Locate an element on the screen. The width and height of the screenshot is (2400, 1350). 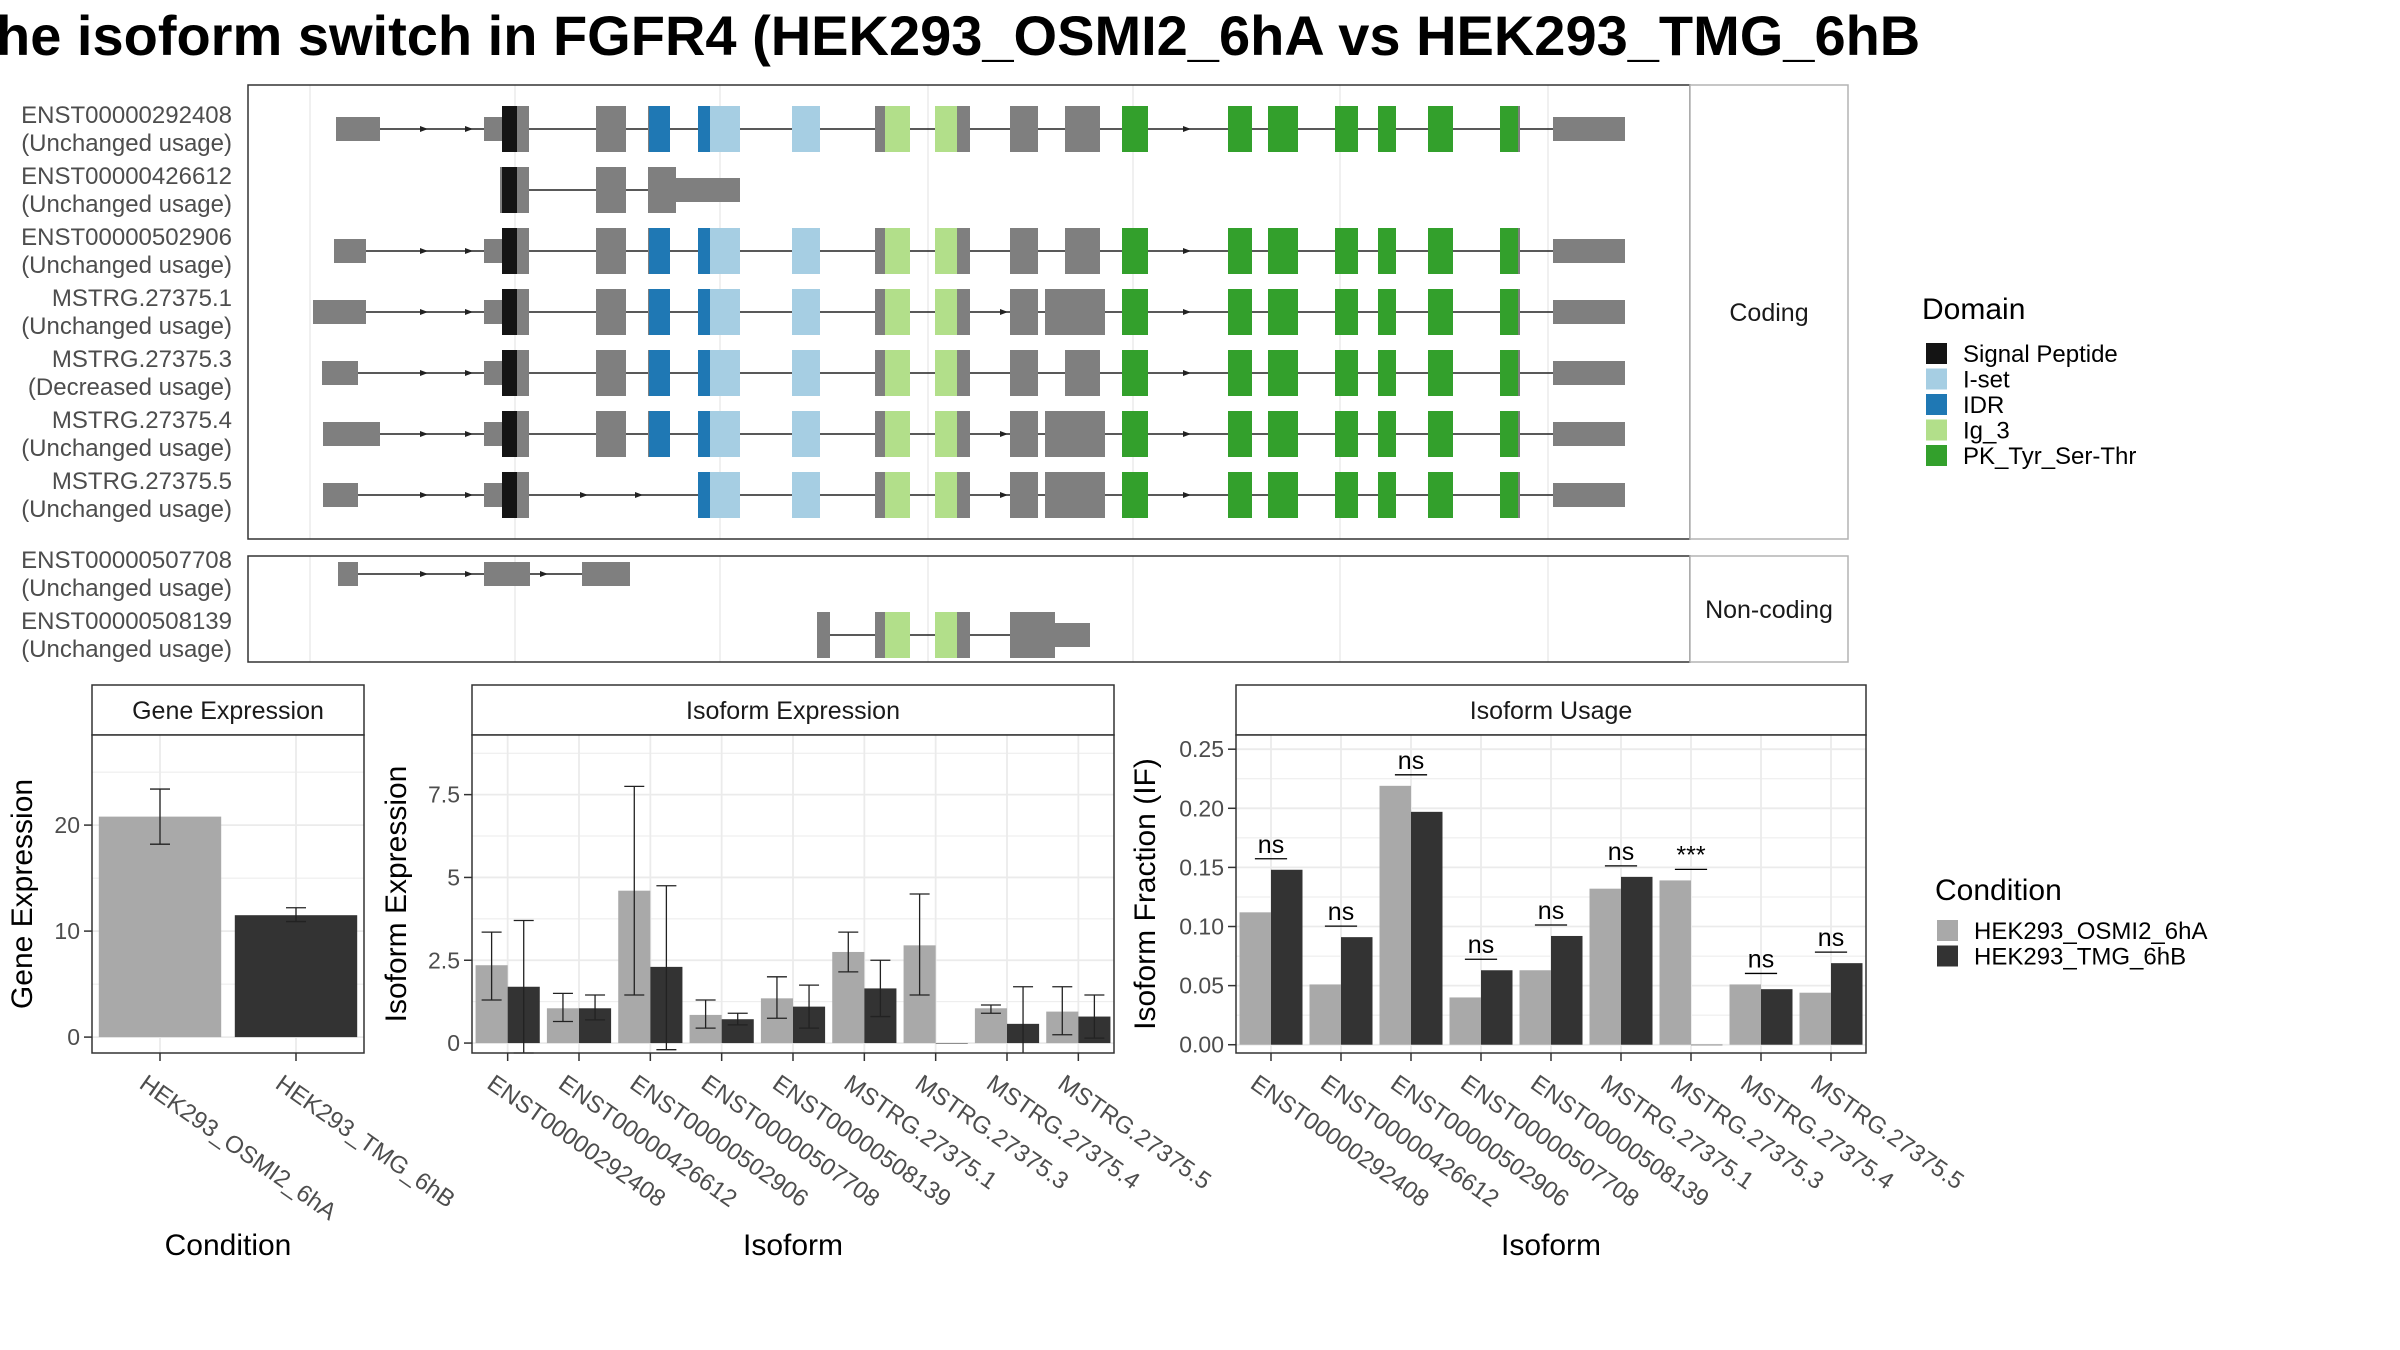
y-tick-label: 2.5 is located at coordinates (444, 960).